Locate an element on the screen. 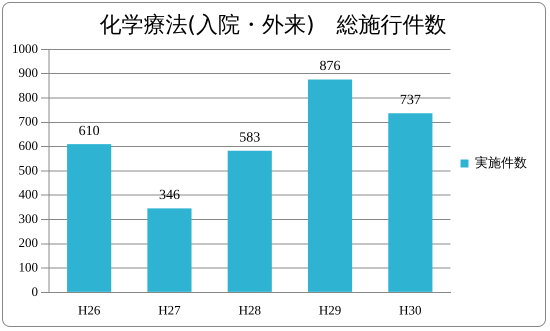 Image resolution: width=550 pixels, height=331 pixels. x-tick-label: H29 is located at coordinates (330, 310).